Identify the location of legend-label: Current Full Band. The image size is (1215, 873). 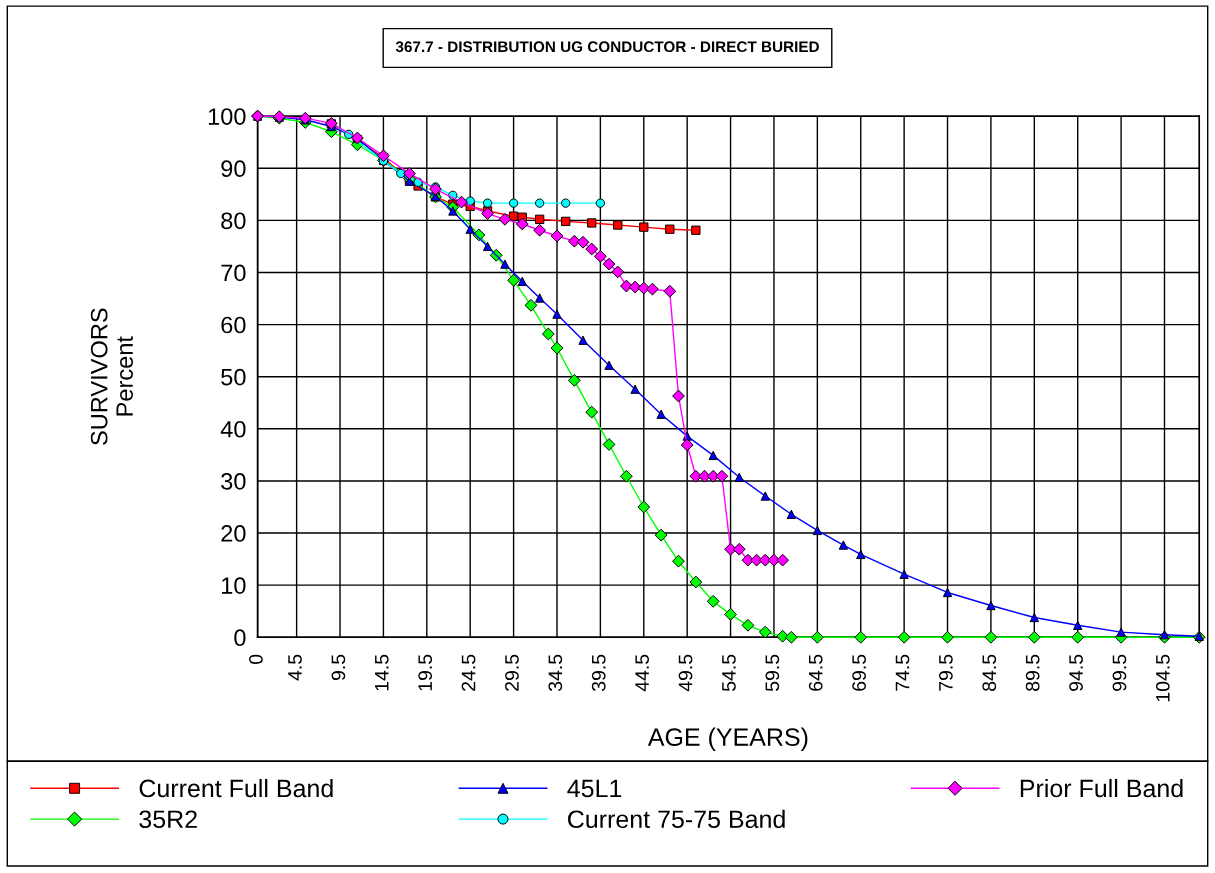
(236, 788).